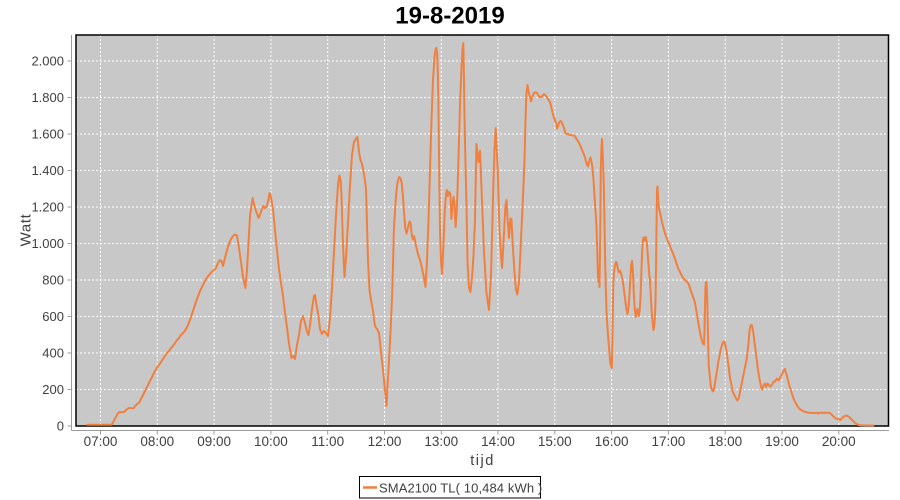 This screenshot has width=900, height=500. What do you see at coordinates (53, 316) in the screenshot?
I see `svg-text: 600` at bounding box center [53, 316].